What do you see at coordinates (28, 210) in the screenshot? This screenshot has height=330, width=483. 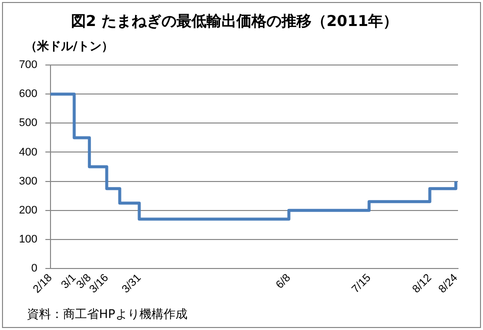 I see `y-tick-label: 200` at bounding box center [28, 210].